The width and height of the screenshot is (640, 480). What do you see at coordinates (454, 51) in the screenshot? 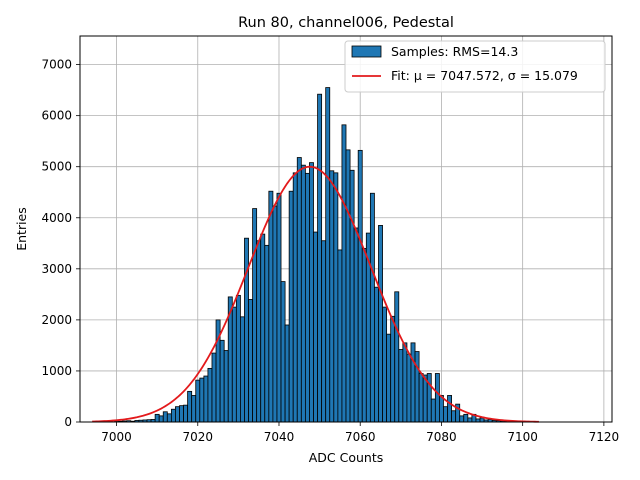
I see `legend-label-samples: Samples: RMS=14.3` at bounding box center [454, 51].